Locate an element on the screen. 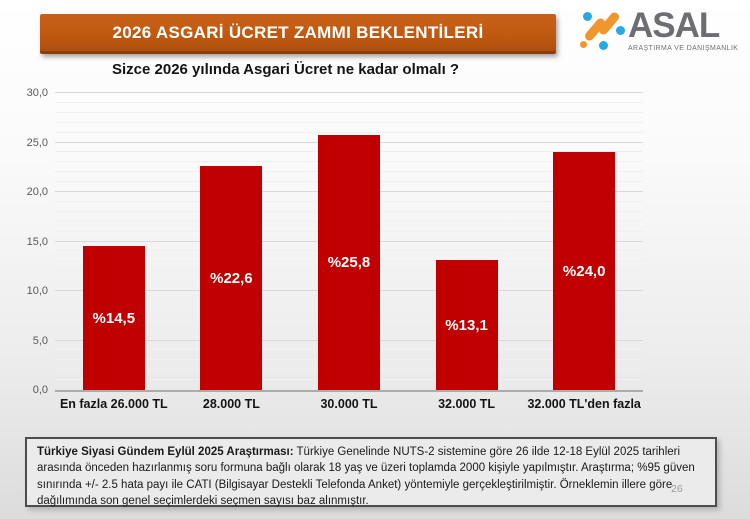  x-category-label: 28.000 TL is located at coordinates (231, 404).